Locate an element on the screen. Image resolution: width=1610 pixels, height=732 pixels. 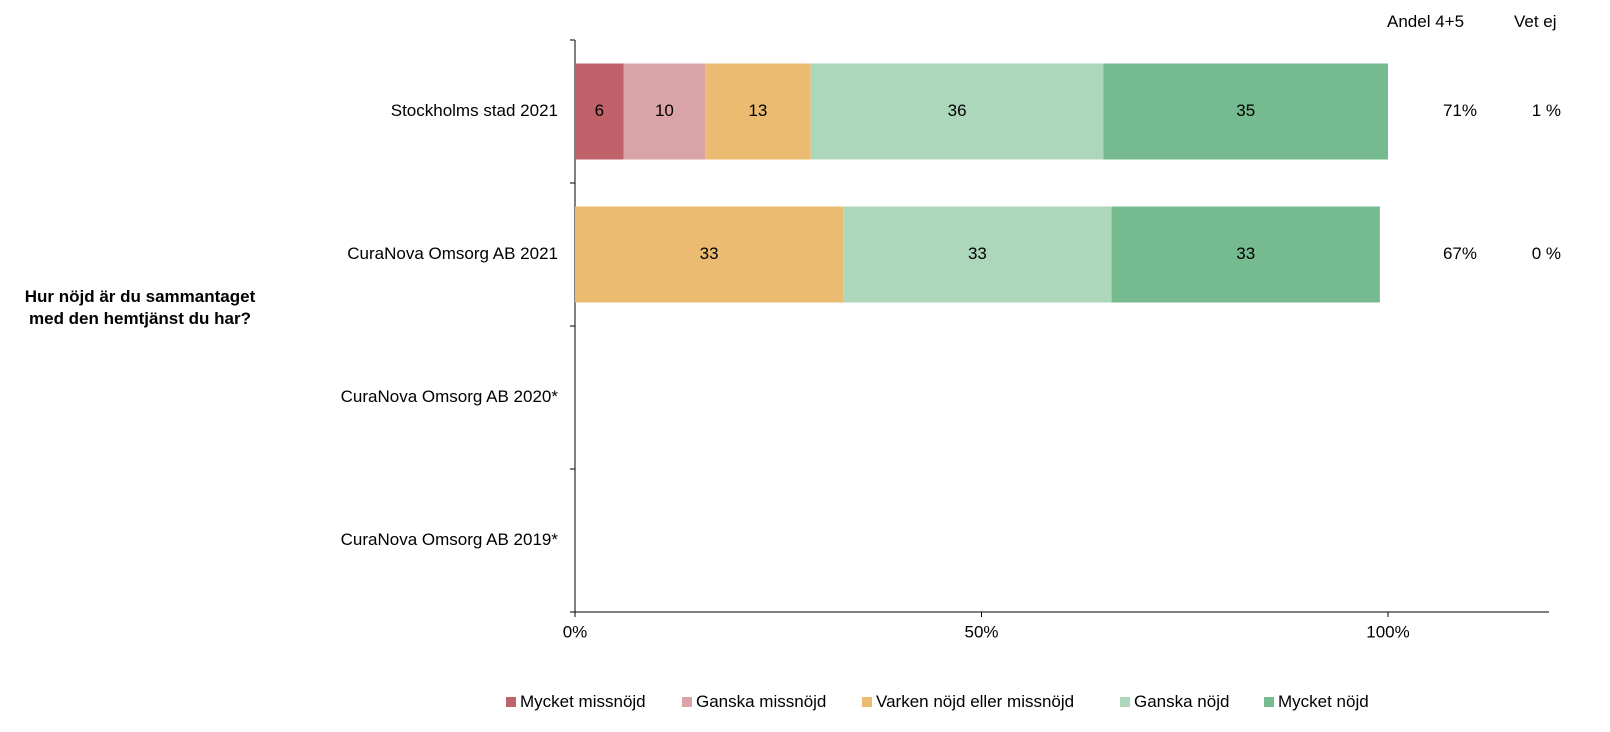
legend-label: Ganska missnöjd is located at coordinates (761, 701).